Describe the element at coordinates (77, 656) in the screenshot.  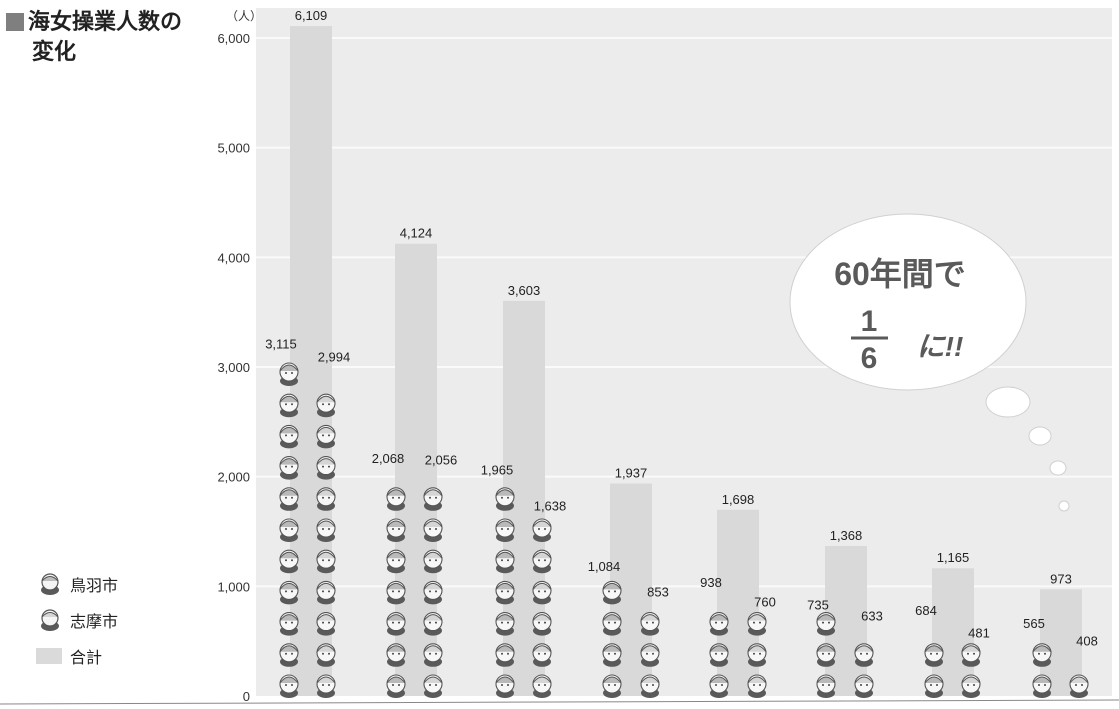
I see `legend-item-total: 合計` at that location.